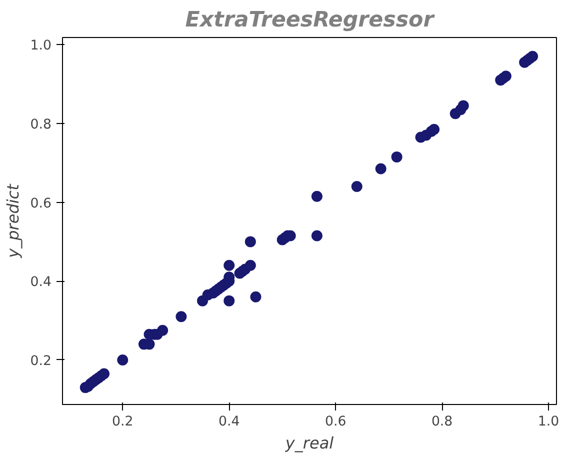 Image resolution: width=566 pixels, height=455 pixels. Describe the element at coordinates (309, 443) in the screenshot. I see `x-axis-title: y_real` at that location.